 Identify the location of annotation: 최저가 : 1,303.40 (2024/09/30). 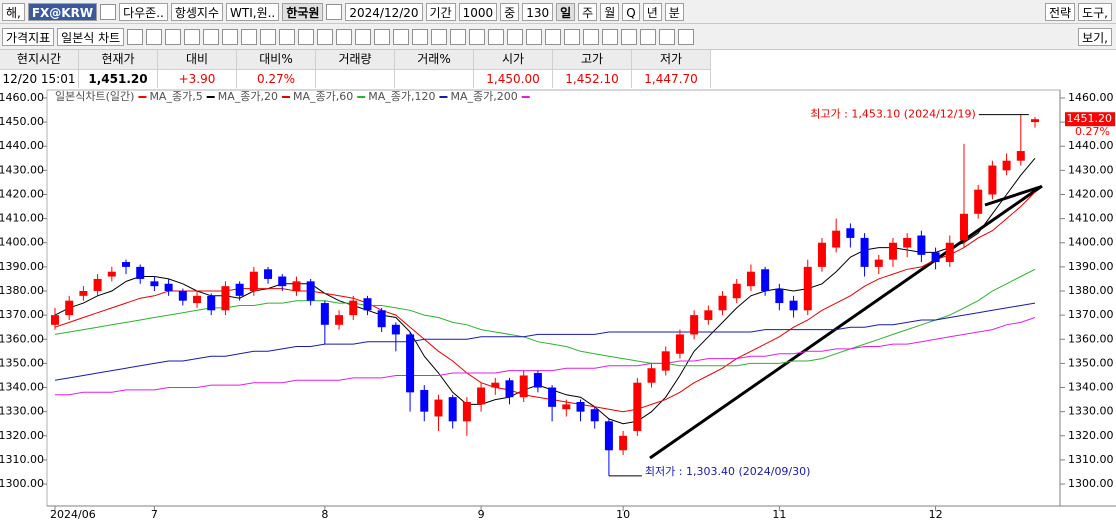
(728, 471).